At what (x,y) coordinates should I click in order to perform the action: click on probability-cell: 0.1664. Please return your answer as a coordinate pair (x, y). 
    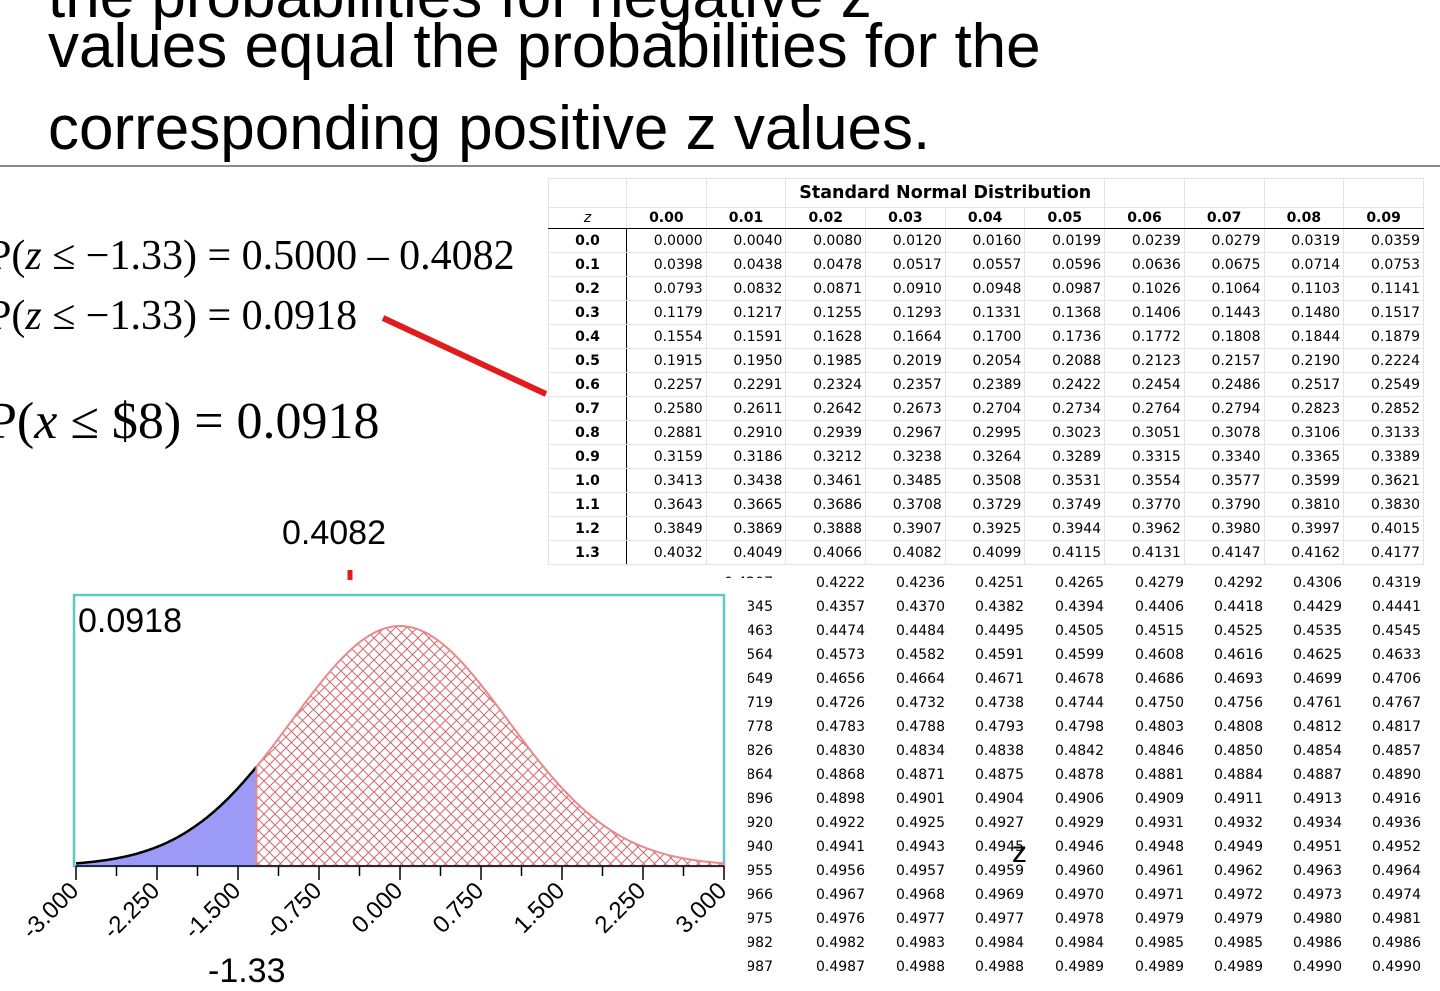
    Looking at the image, I should click on (905, 336).